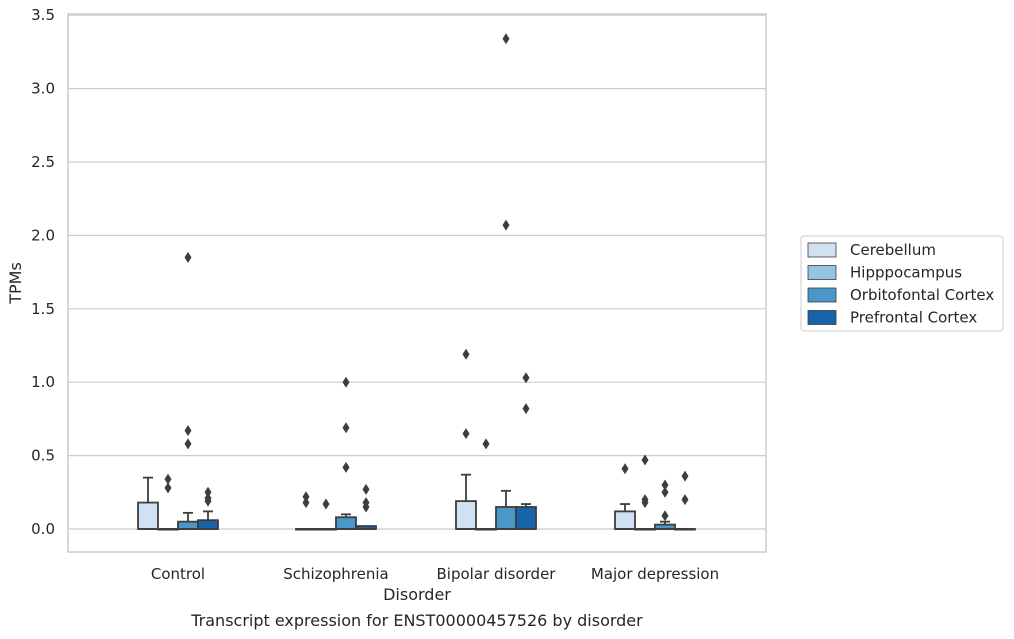 Image resolution: width=1014 pixels, height=639 pixels. Describe the element at coordinates (43, 235) in the screenshot. I see `y-tick-label: 2.0` at that location.